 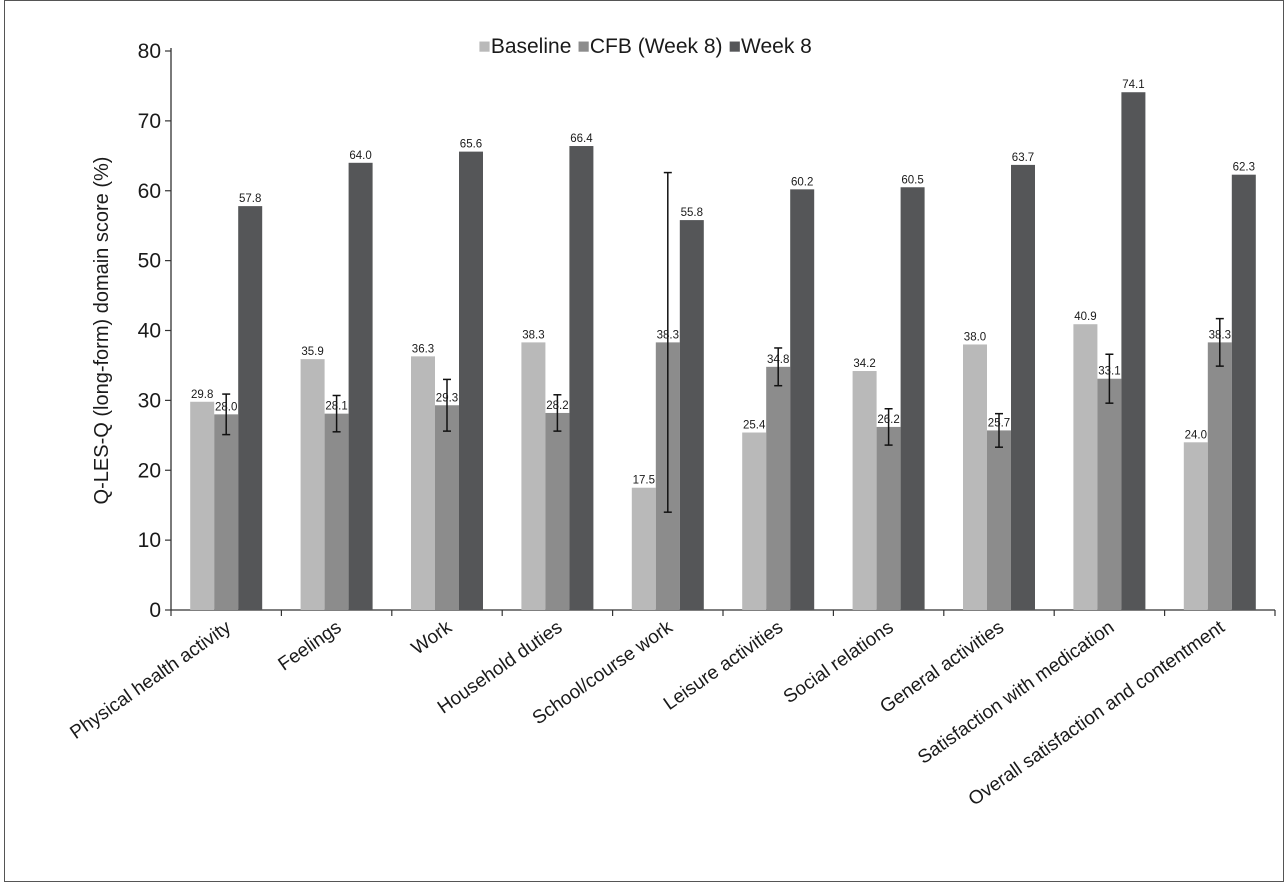 What do you see at coordinates (1016, 693) in the screenshot?
I see `x-tick-label: Satisfaction with medication` at bounding box center [1016, 693].